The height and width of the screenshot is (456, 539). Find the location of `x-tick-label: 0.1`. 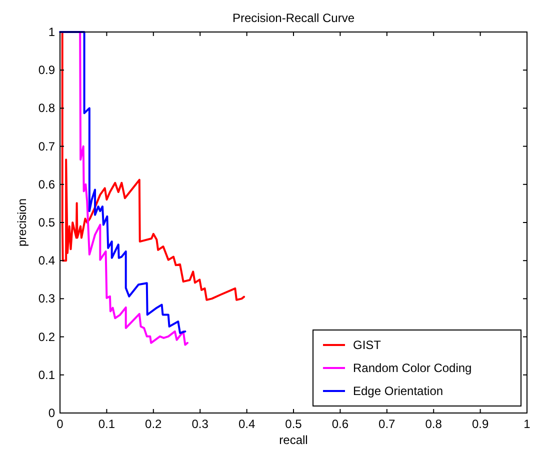

x-tick-label: 0.1 is located at coordinates (107, 424).